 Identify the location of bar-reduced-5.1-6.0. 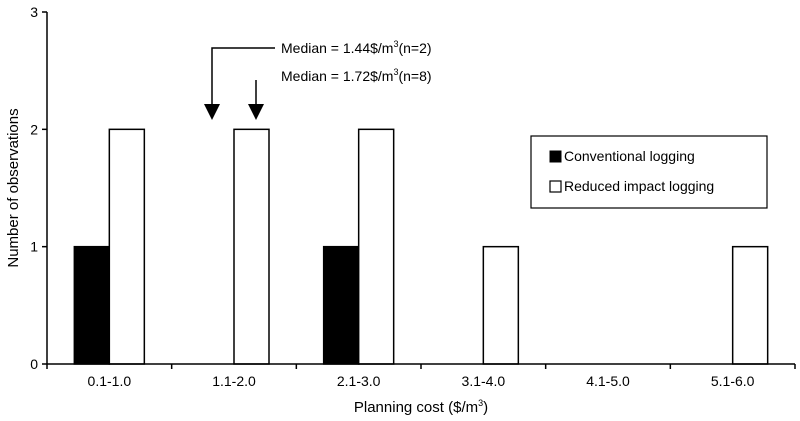
(750, 305).